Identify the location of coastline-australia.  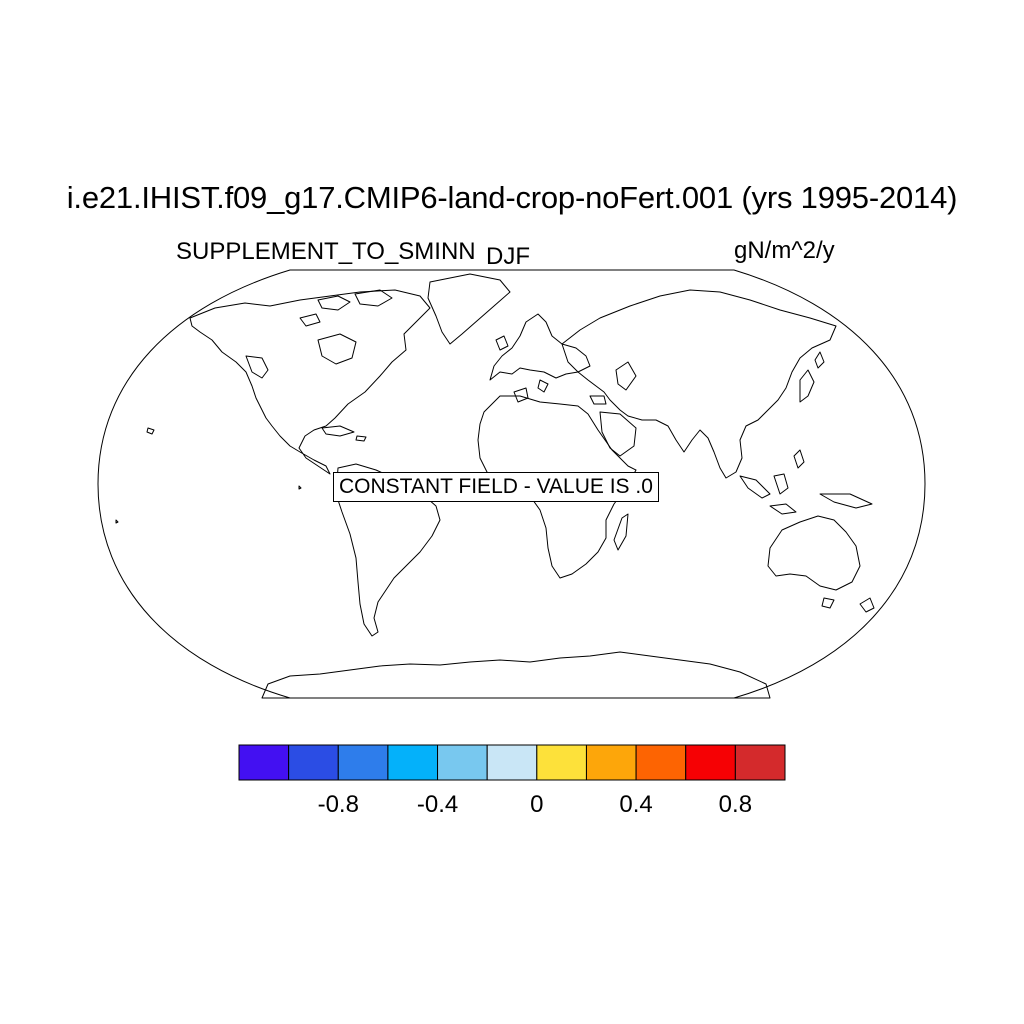
(814, 553).